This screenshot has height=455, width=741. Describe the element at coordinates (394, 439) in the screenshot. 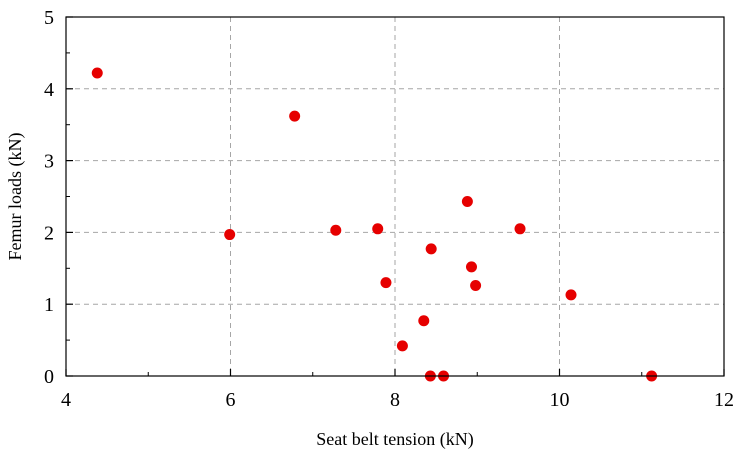

I see `x-axis-title: Seat belt tension (kN)` at that location.